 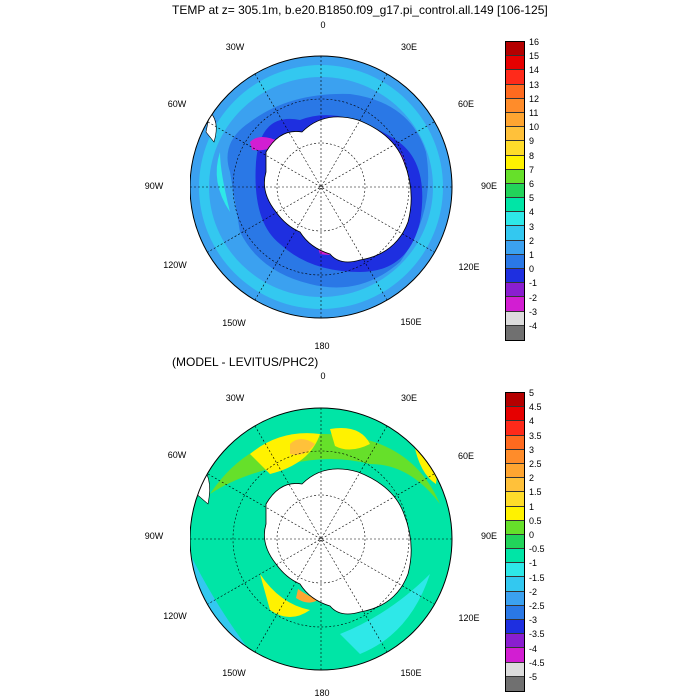 What do you see at coordinates (534, 42) in the screenshot?
I see `colorbar-tick-label: 16` at bounding box center [534, 42].